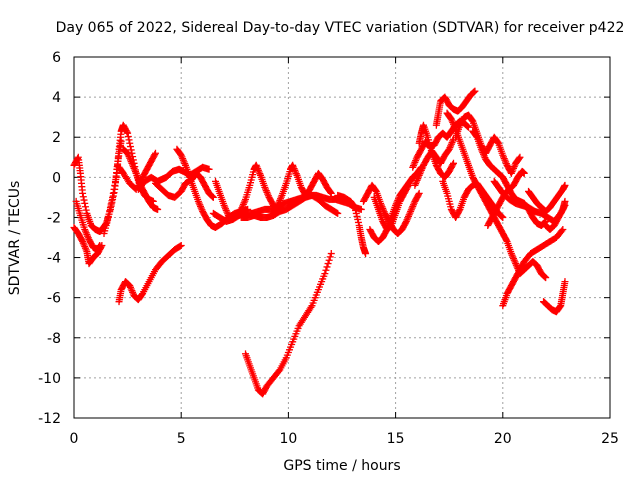 This screenshot has width=640, height=480. Describe the element at coordinates (74, 439) in the screenshot. I see `x-tick-label: 0` at that location.